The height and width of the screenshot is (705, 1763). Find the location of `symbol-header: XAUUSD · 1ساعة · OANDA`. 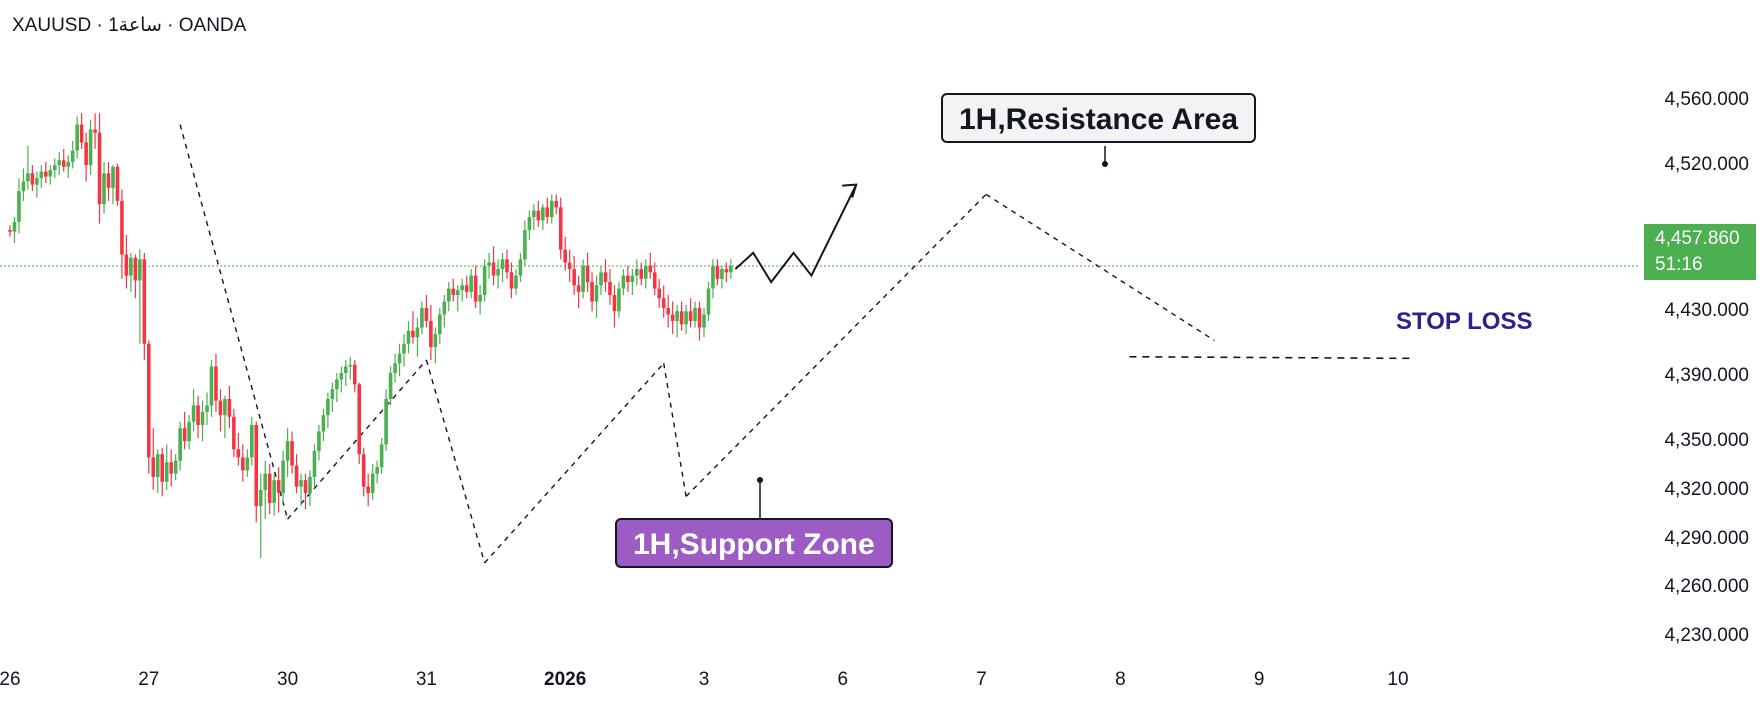

symbol-header: XAUUSD · 1ساعة · OANDA is located at coordinates (129, 25).